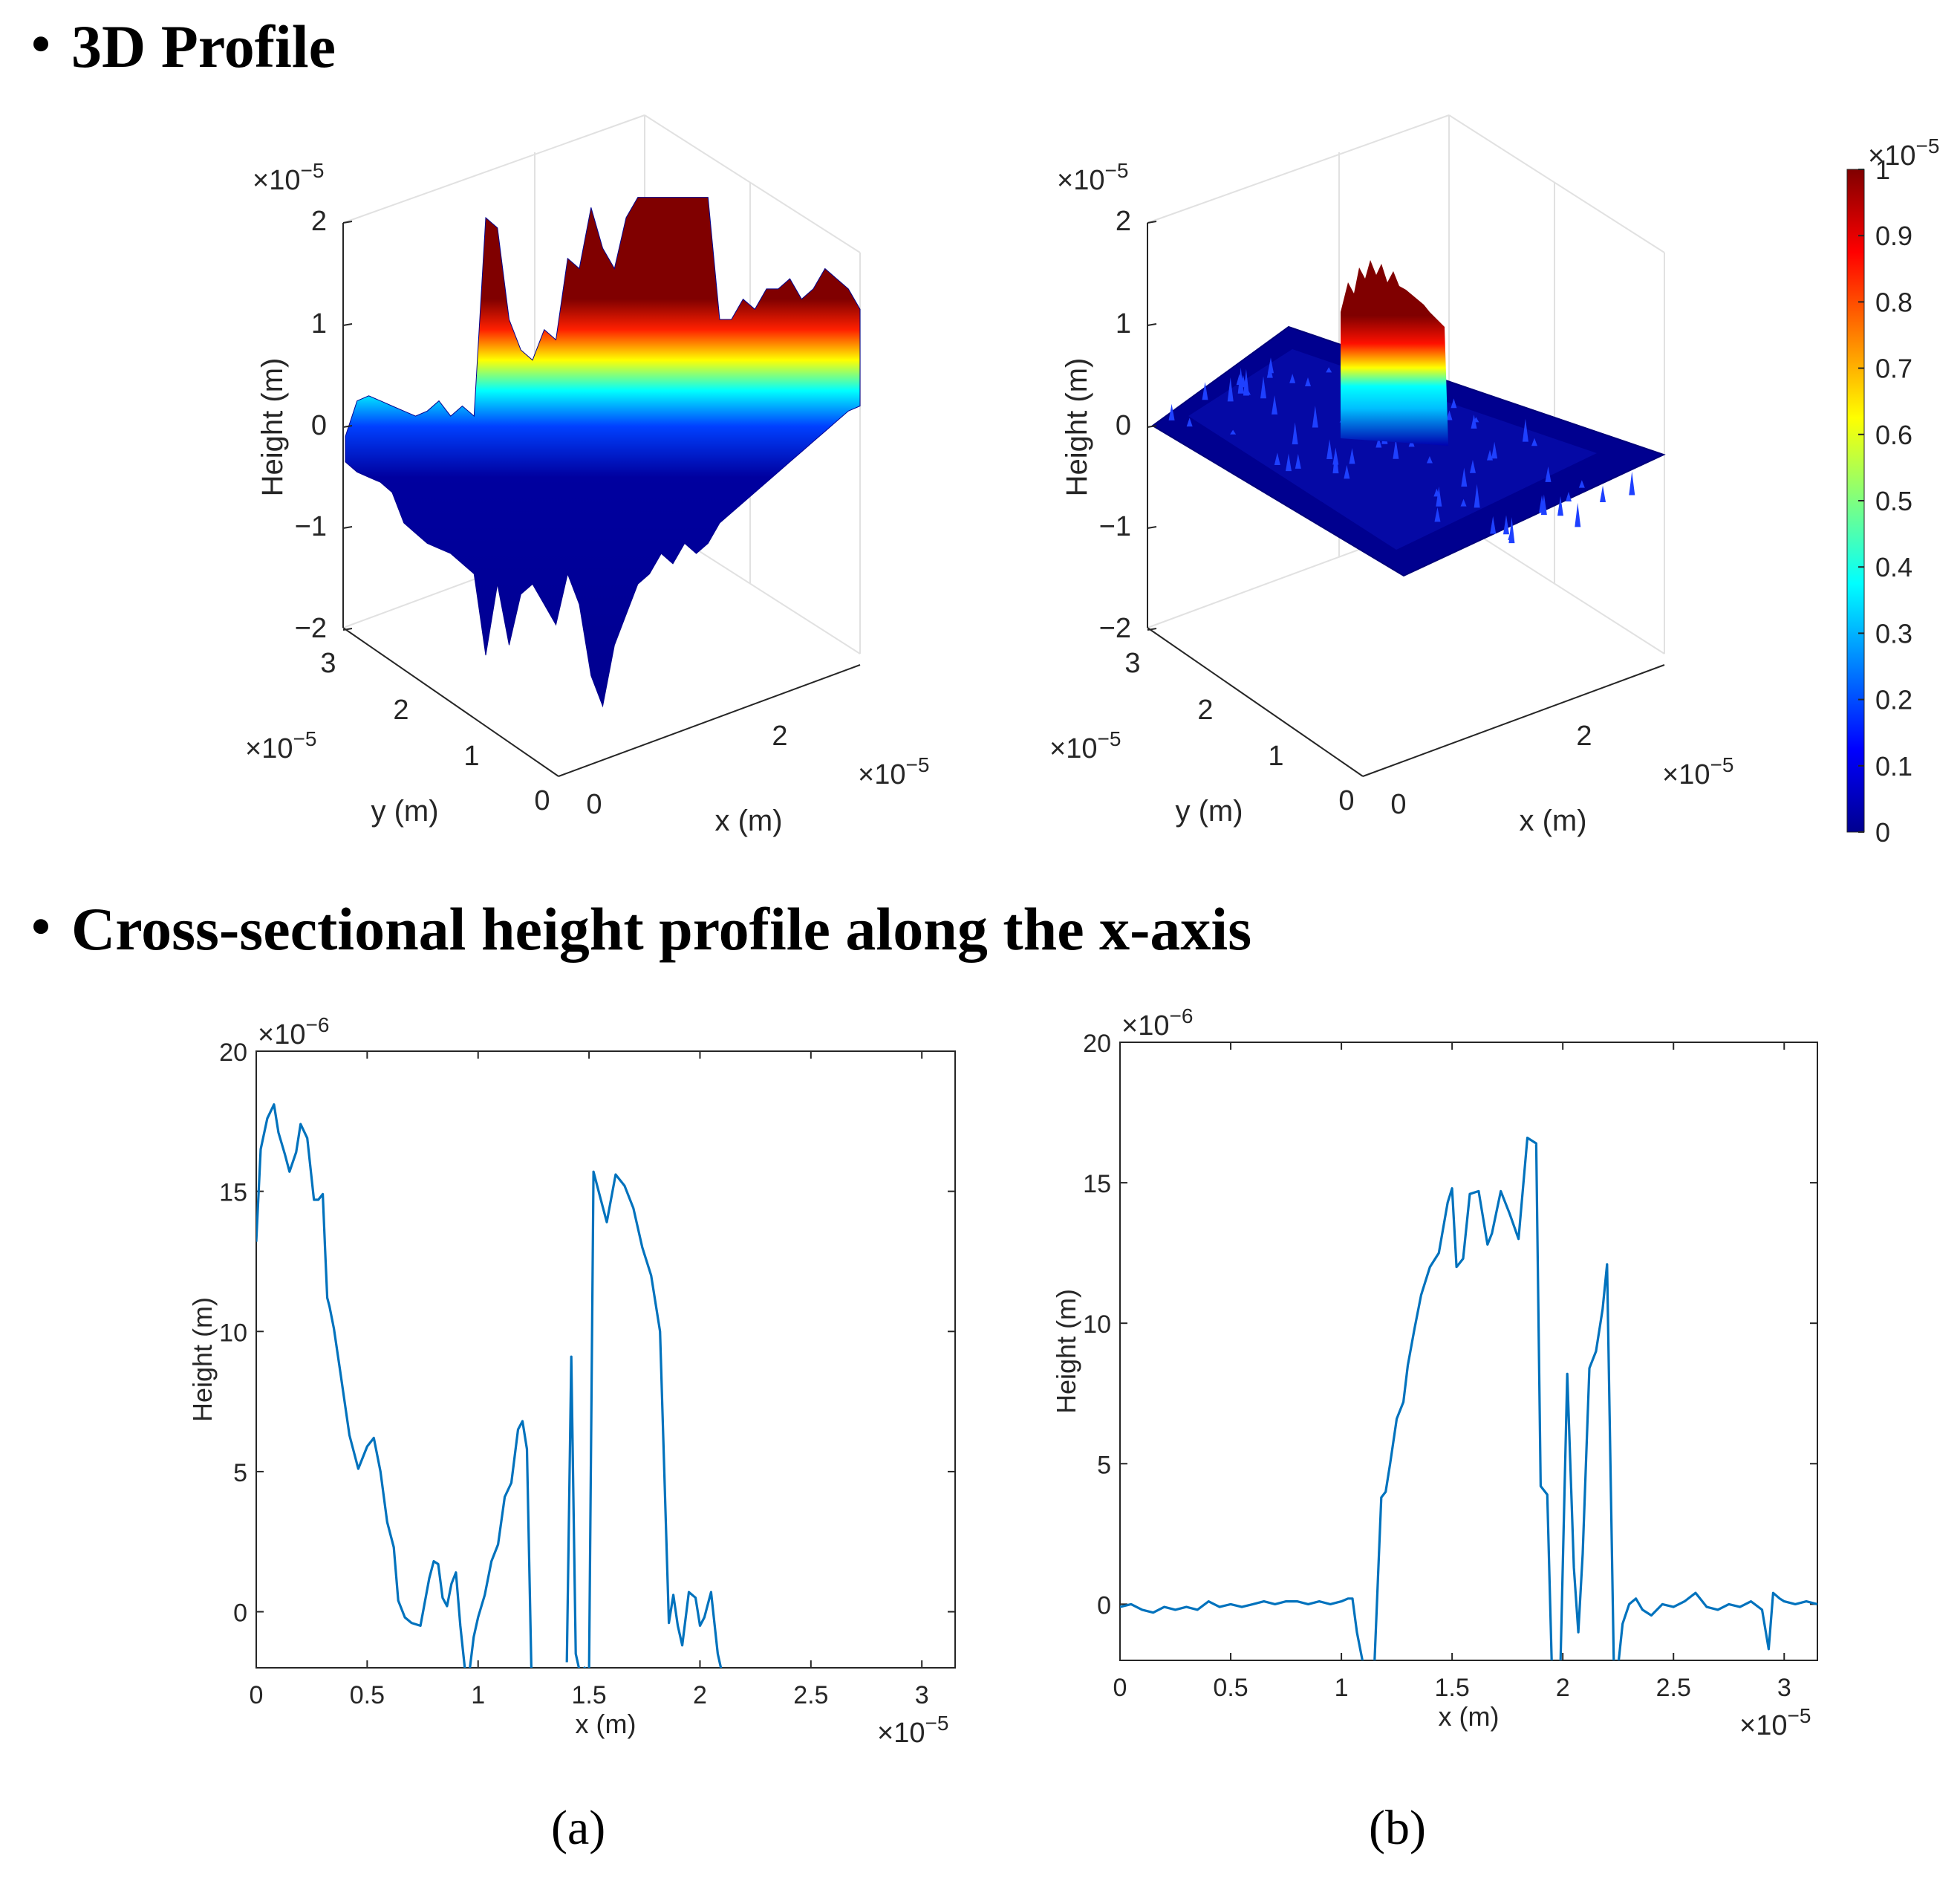 The image size is (1960, 1881). What do you see at coordinates (1123, 221) in the screenshot?
I see `z-tick-label: 2` at bounding box center [1123, 221].